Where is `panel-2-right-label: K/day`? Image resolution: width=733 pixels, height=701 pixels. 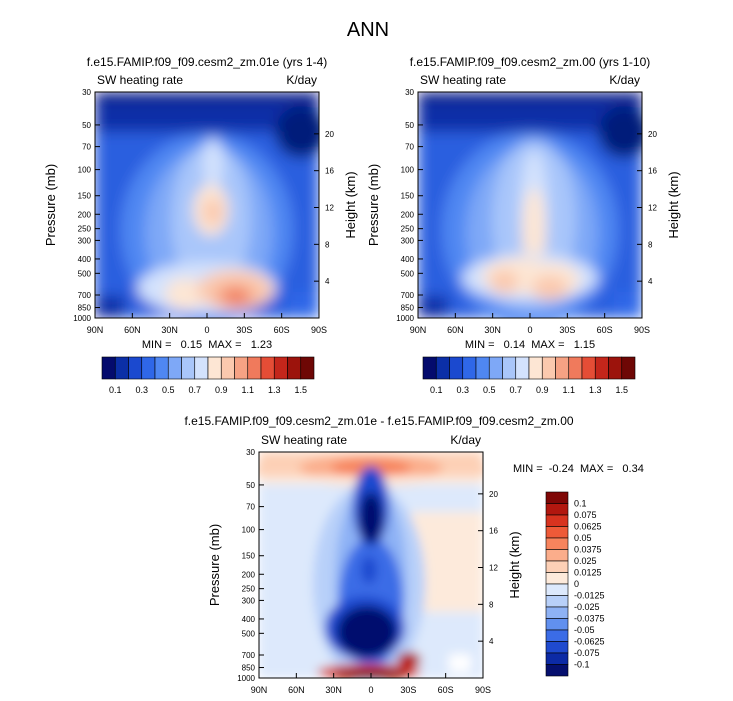
panel-2-right-label: K/day is located at coordinates (624, 80).